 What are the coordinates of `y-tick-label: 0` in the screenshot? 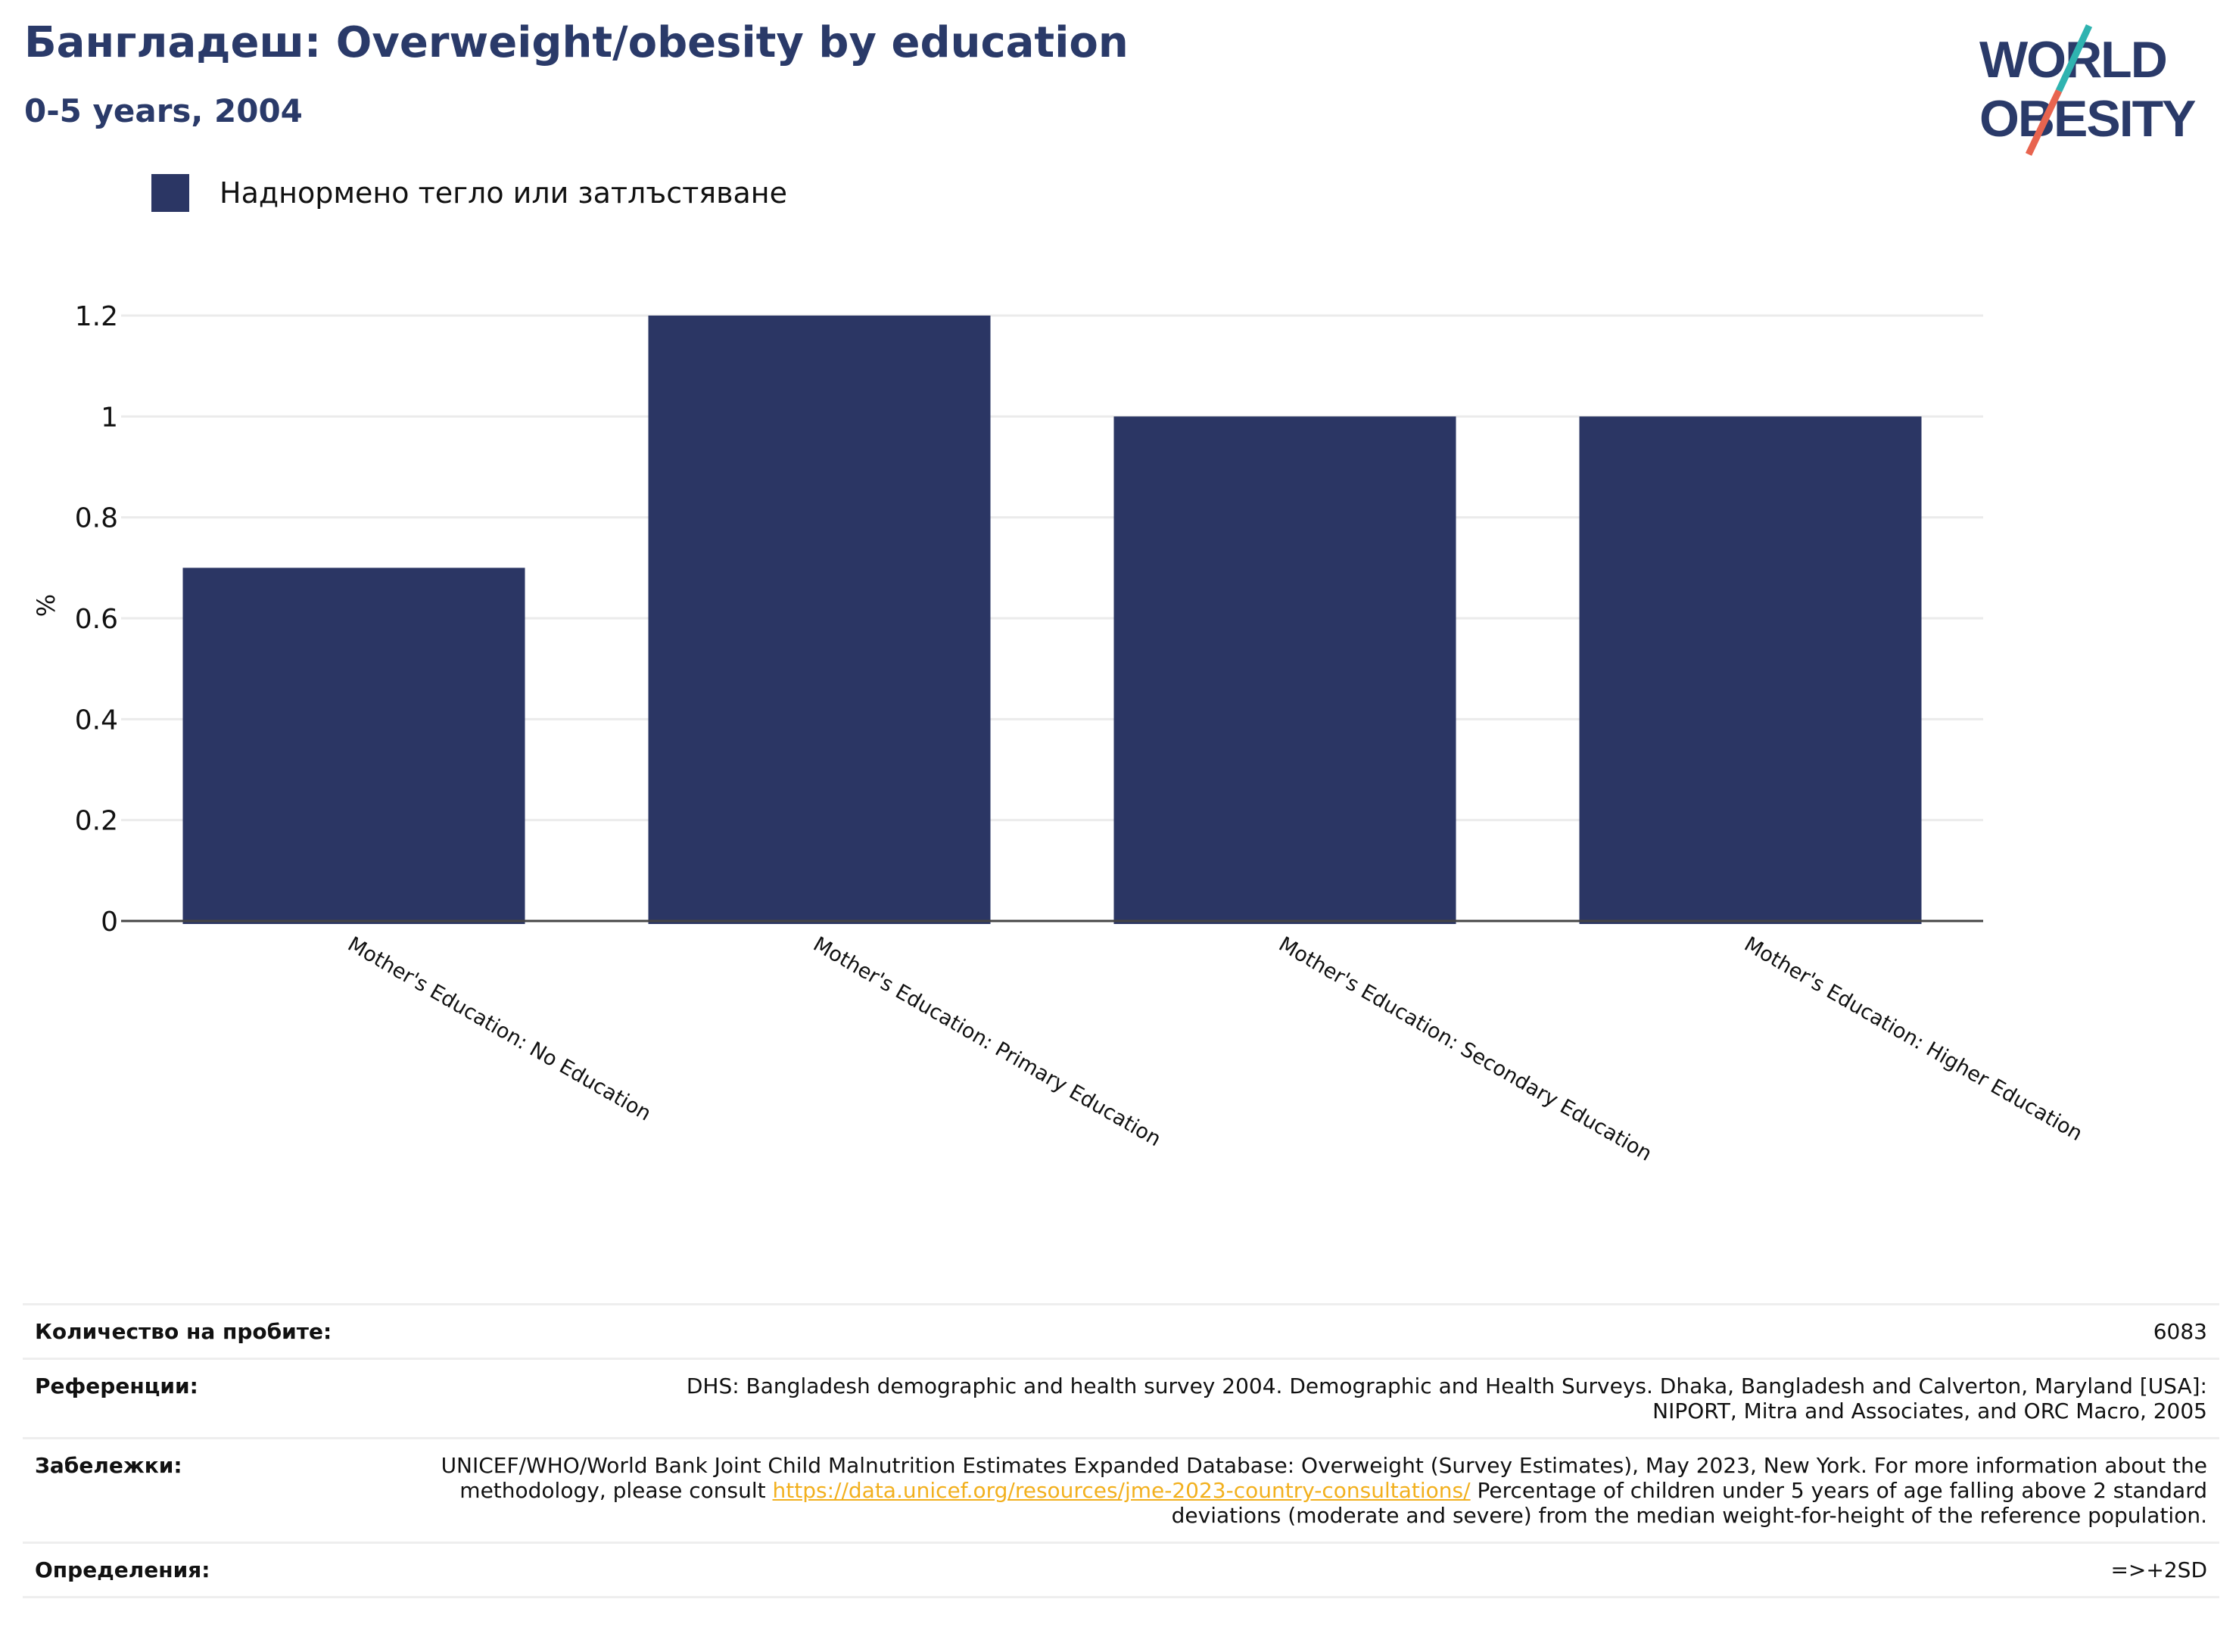 It's located at (110, 922).